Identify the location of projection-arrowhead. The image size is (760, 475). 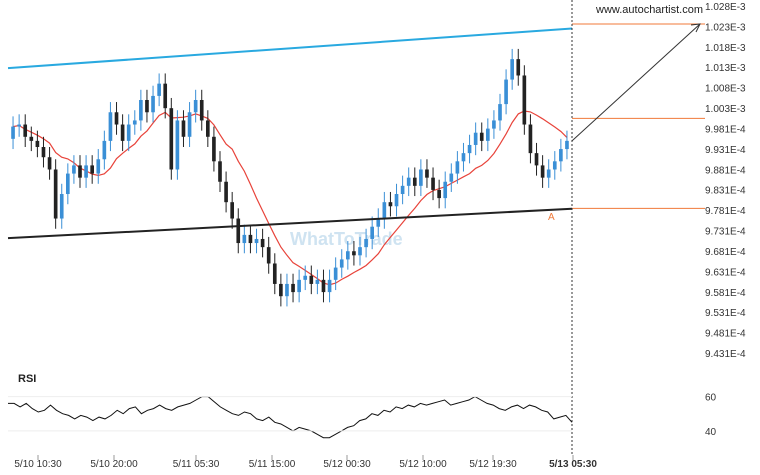
(695, 28).